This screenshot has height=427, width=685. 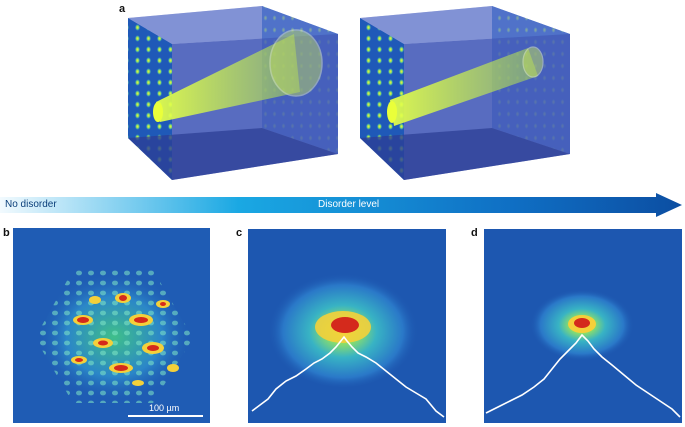 I want to click on panel-label-a: a, so click(x=122, y=9).